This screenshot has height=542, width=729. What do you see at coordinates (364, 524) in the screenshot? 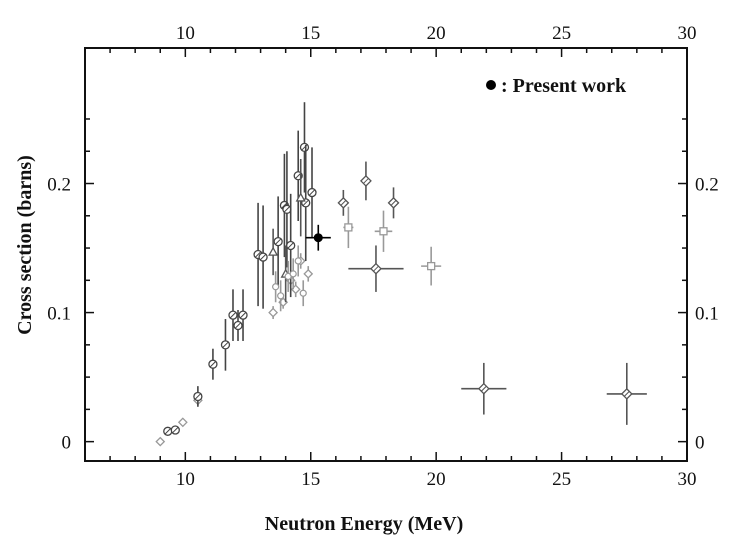
I see `x-axis-title: Neutron Energy (MeV)` at bounding box center [364, 524].